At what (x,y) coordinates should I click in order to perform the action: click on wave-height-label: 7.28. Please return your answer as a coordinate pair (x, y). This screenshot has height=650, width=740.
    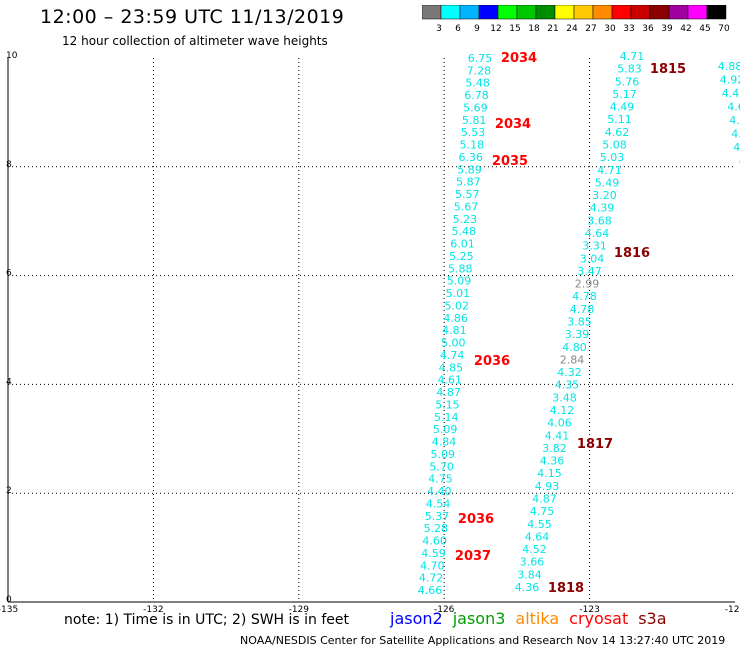
    Looking at the image, I should click on (479, 70).